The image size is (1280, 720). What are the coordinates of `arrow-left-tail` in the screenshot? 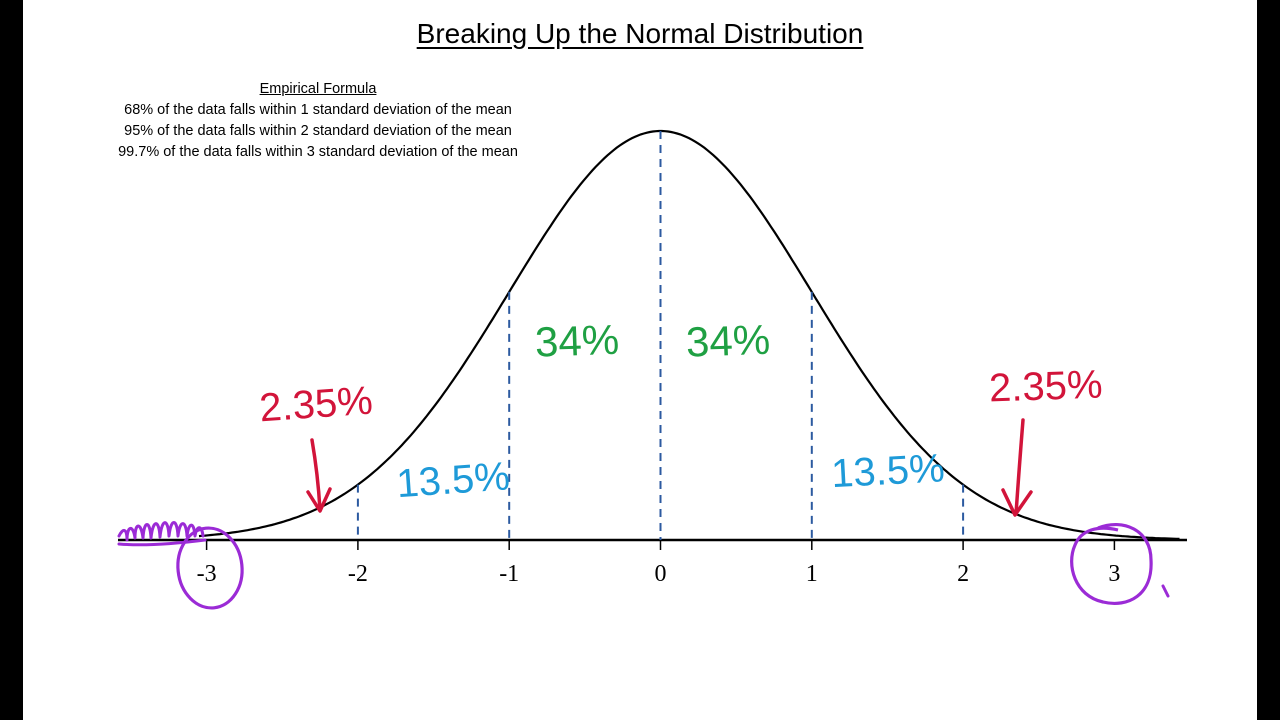 It's located at (319, 475).